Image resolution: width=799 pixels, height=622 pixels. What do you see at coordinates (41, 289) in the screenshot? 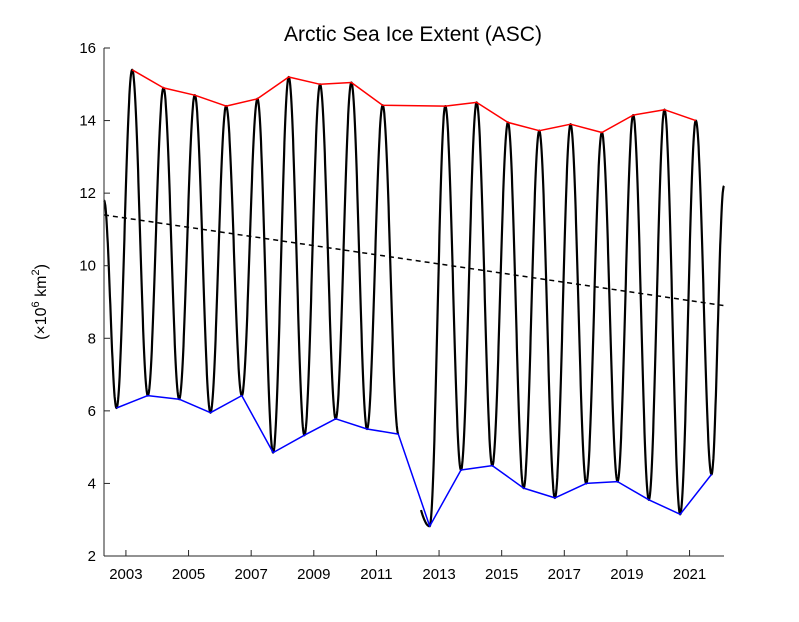
I see `y-label-unit: km` at bounding box center [41, 289].